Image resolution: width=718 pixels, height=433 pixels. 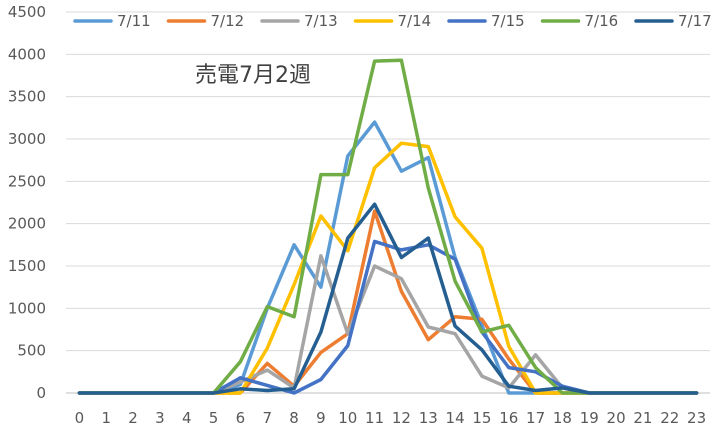 What do you see at coordinates (27, 139) in the screenshot?
I see `y-tick-label-3000: 3000` at bounding box center [27, 139].